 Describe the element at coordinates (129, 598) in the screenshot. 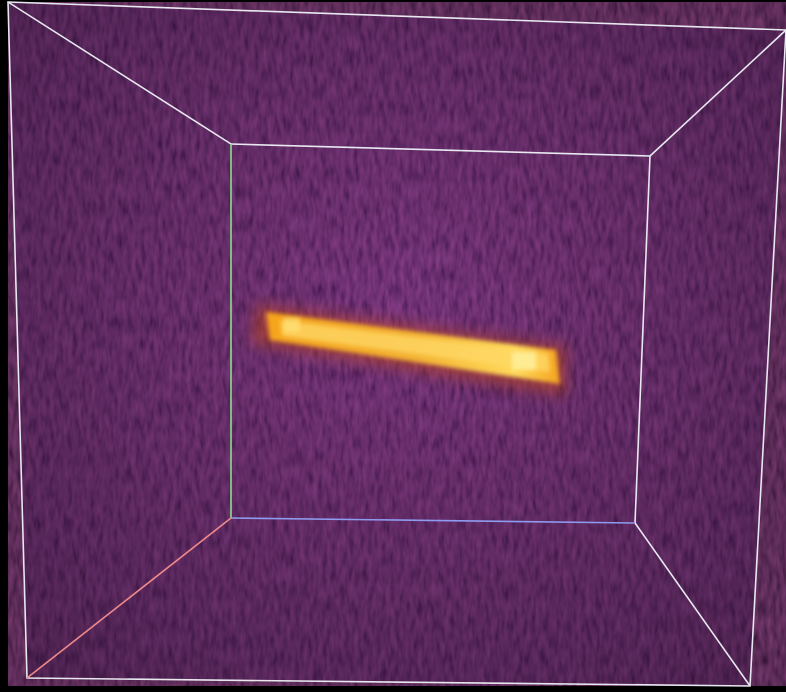

I see `x-axis-line` at that location.